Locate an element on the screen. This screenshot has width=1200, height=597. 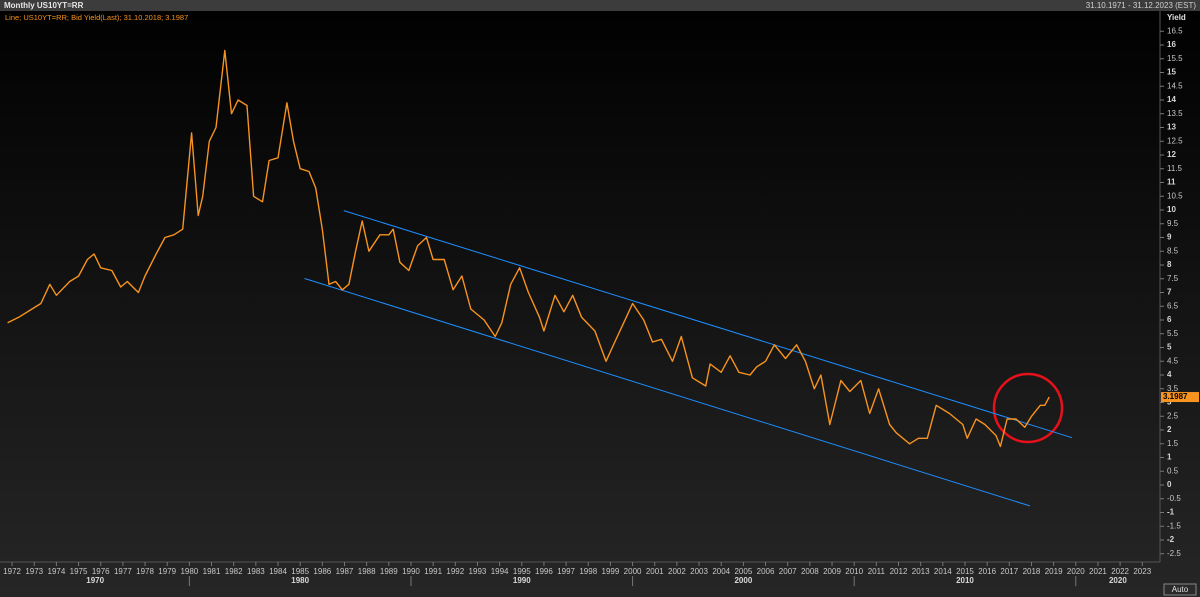
y-tick-label: 5.5 is located at coordinates (1173, 333).